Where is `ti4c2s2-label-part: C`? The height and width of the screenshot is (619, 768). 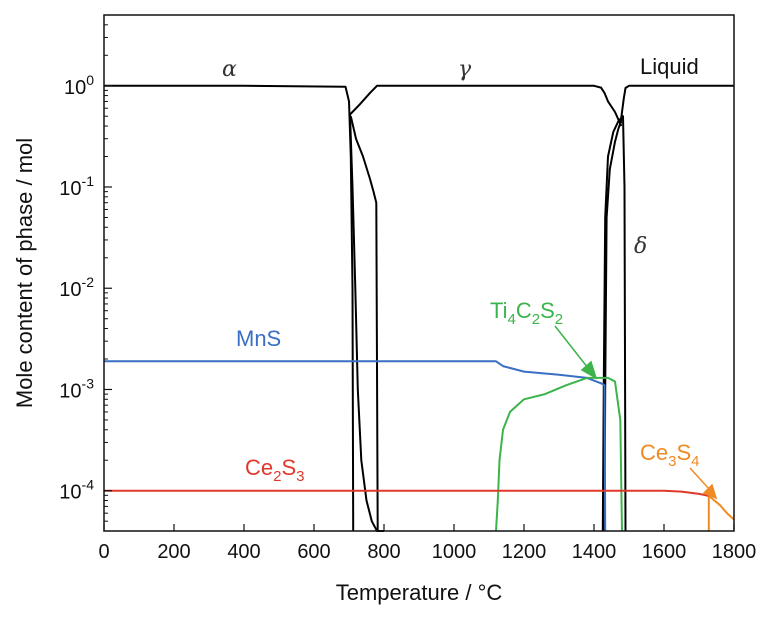 ti4c2s2-label-part: C is located at coordinates (524, 310).